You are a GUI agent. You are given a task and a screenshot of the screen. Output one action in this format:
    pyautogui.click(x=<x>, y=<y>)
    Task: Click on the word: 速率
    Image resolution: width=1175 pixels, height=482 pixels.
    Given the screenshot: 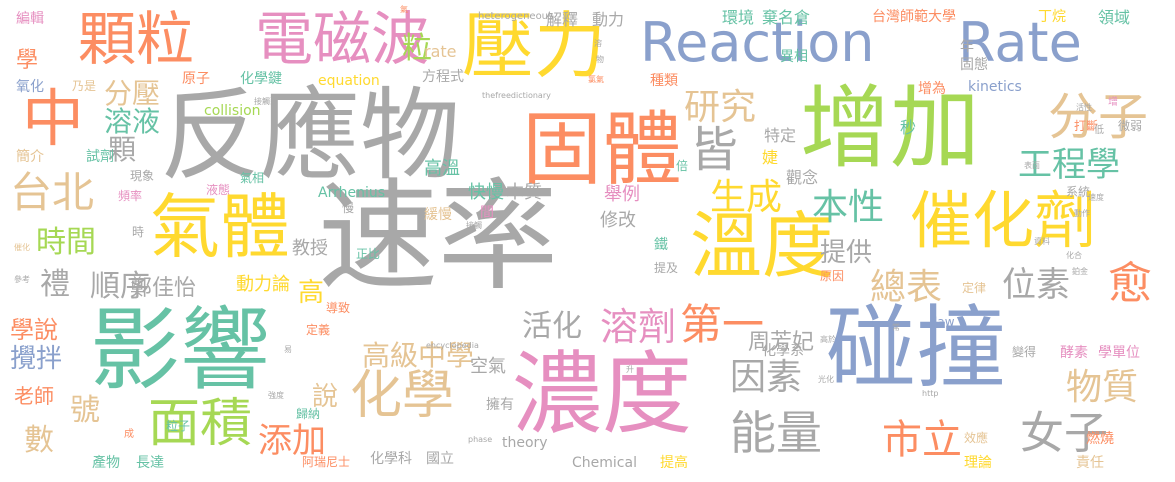 What is the action you would take?
    pyautogui.click(x=438, y=237)
    